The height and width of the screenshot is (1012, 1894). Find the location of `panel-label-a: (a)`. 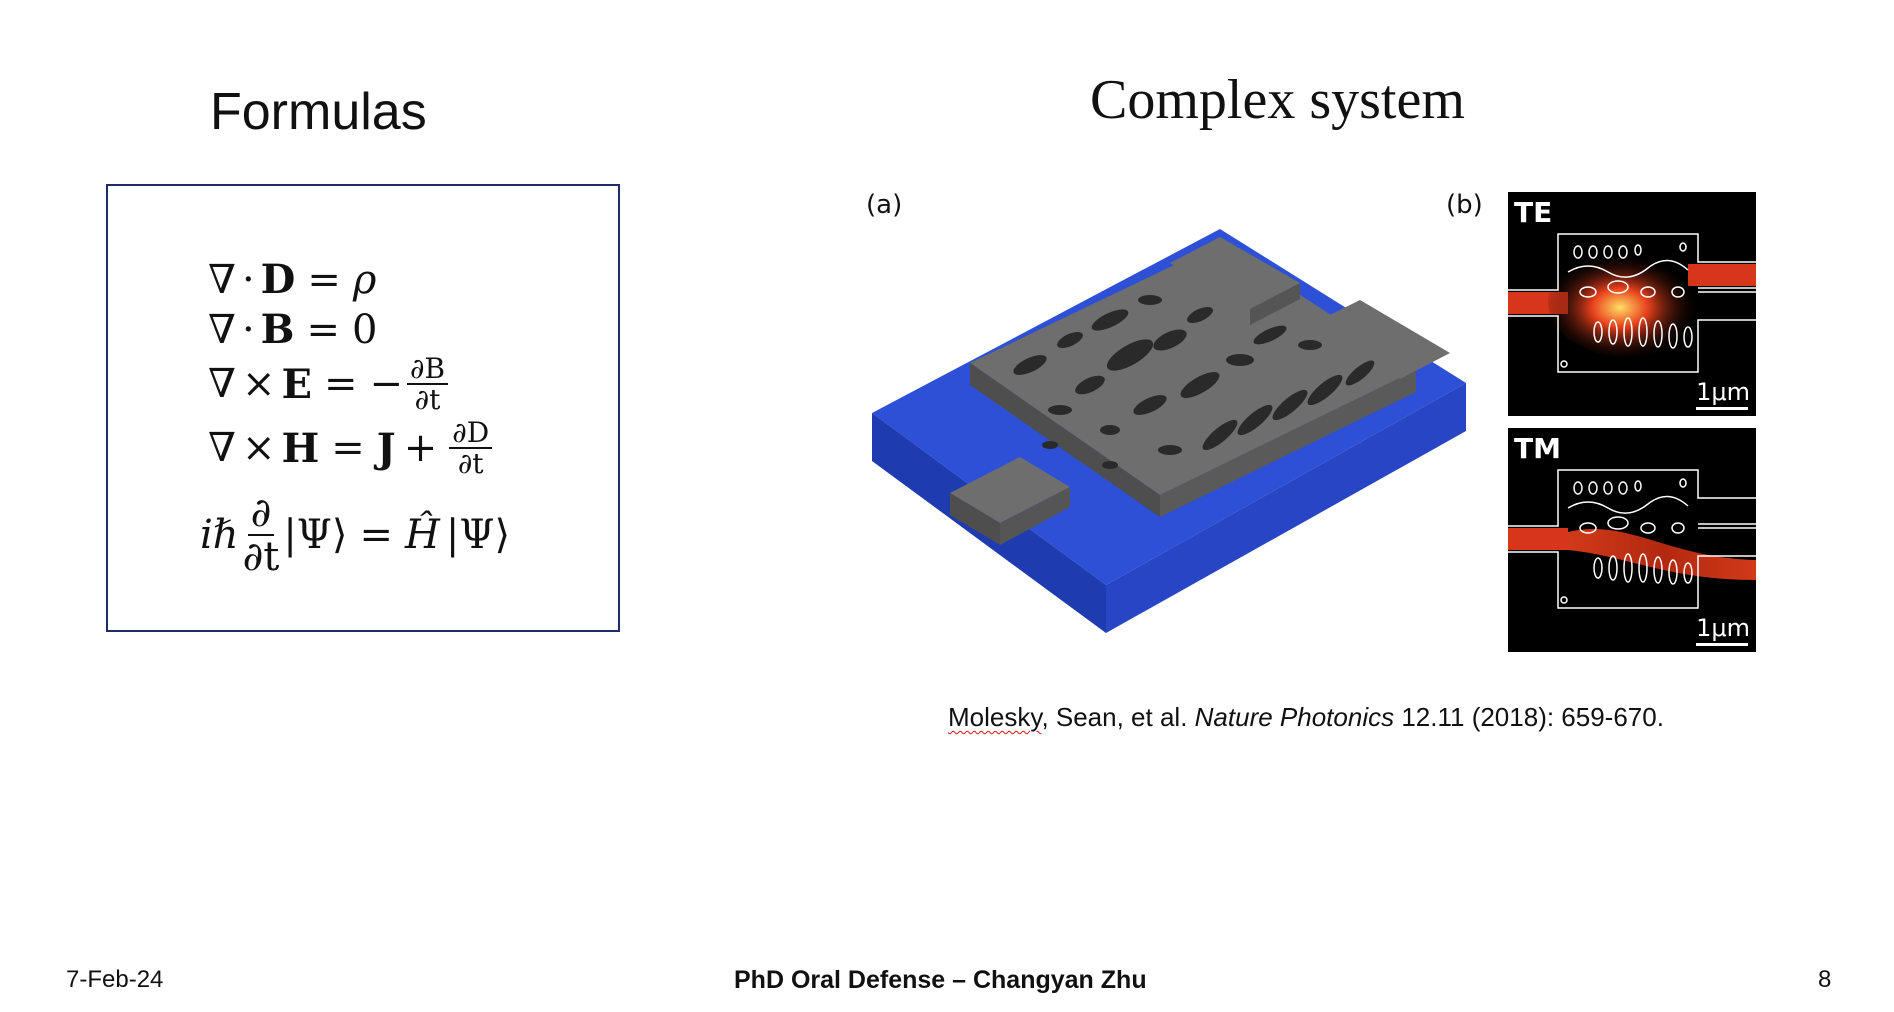

panel-label-a: (a) is located at coordinates (884, 205).